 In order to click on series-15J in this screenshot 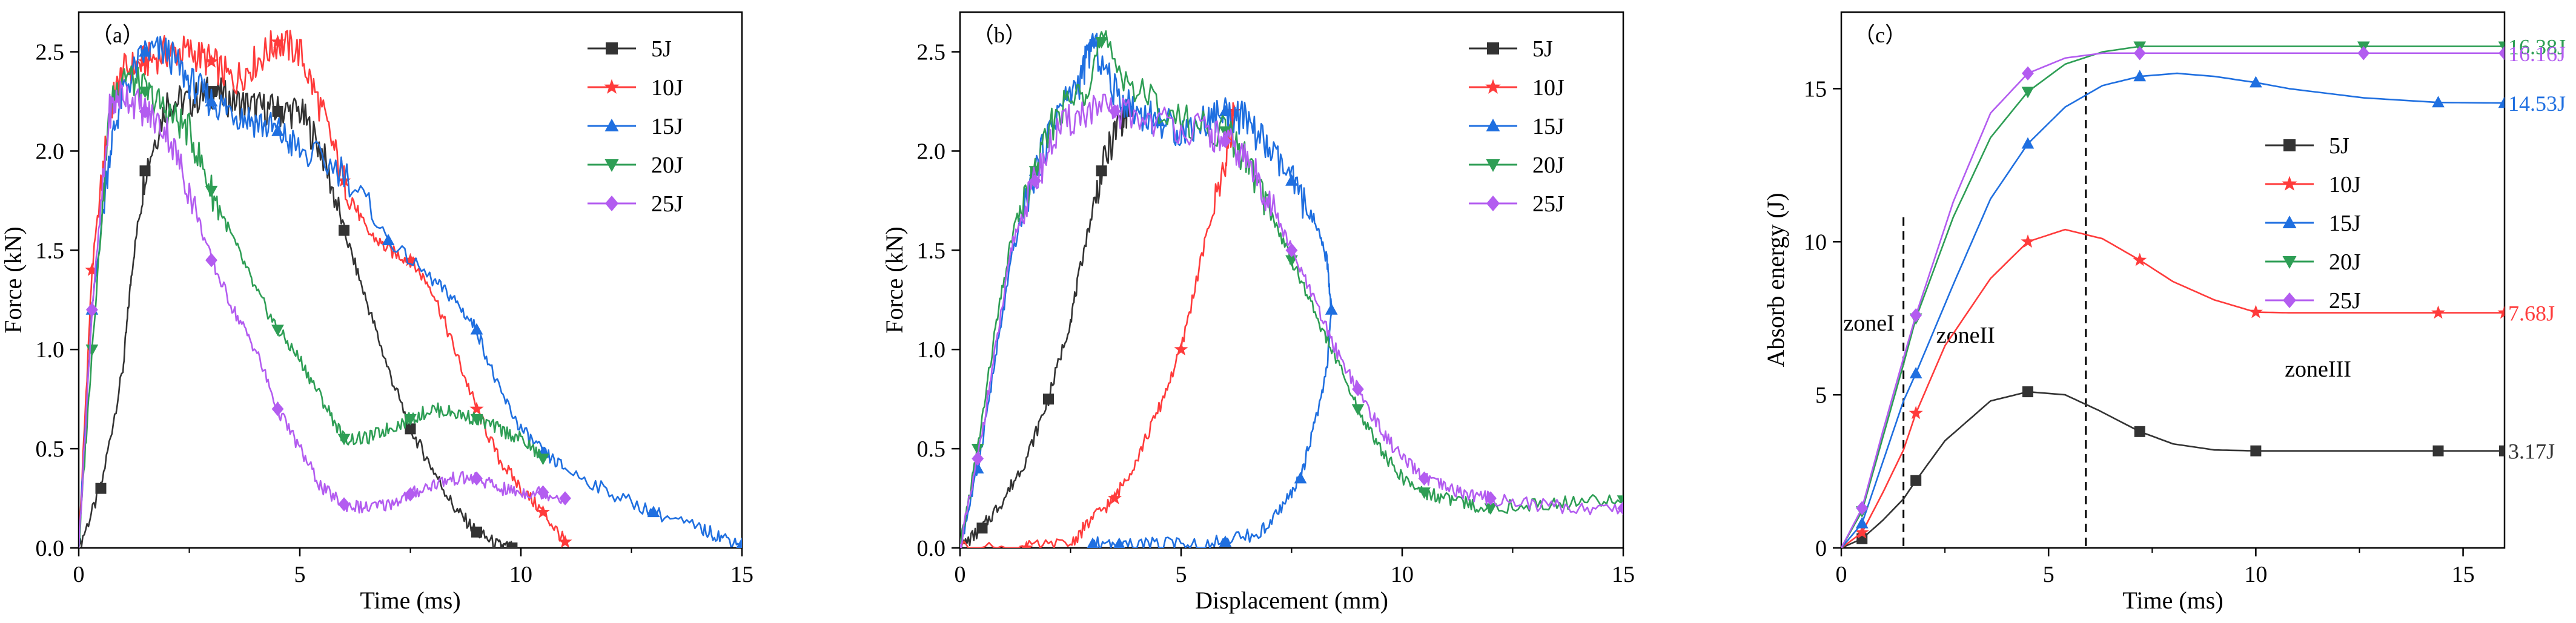, I will do `click(1149, 290)`.